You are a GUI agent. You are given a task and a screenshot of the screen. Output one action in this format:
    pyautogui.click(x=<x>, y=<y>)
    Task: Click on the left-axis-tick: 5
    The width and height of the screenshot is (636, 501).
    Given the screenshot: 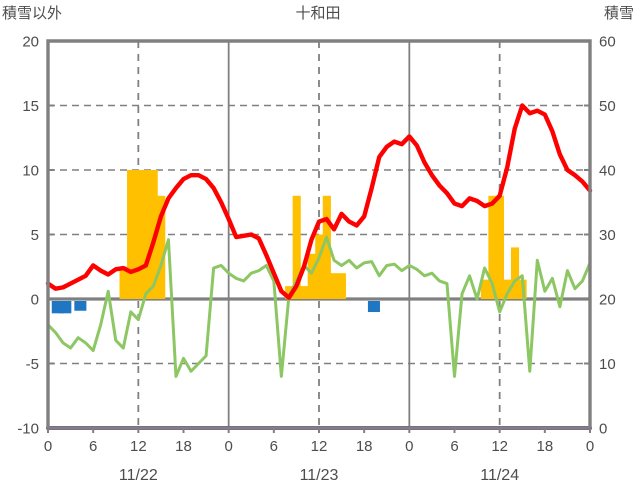 What is the action you would take?
    pyautogui.click(x=35, y=235)
    